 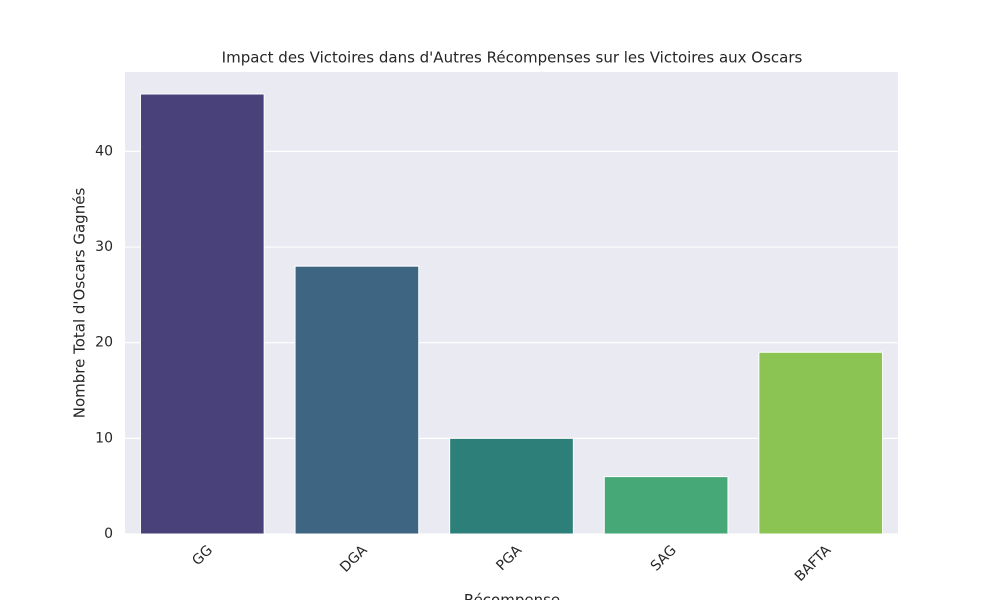 What do you see at coordinates (104, 151) in the screenshot?
I see `y-tick-label: 40` at bounding box center [104, 151].